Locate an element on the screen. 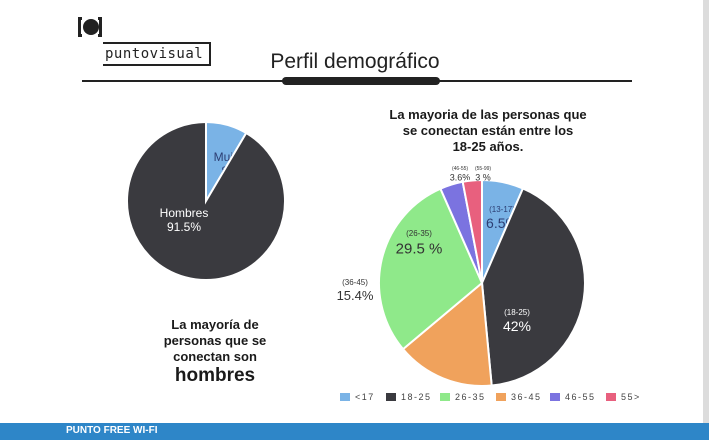  legend-item: 36-45 is located at coordinates (519, 397).